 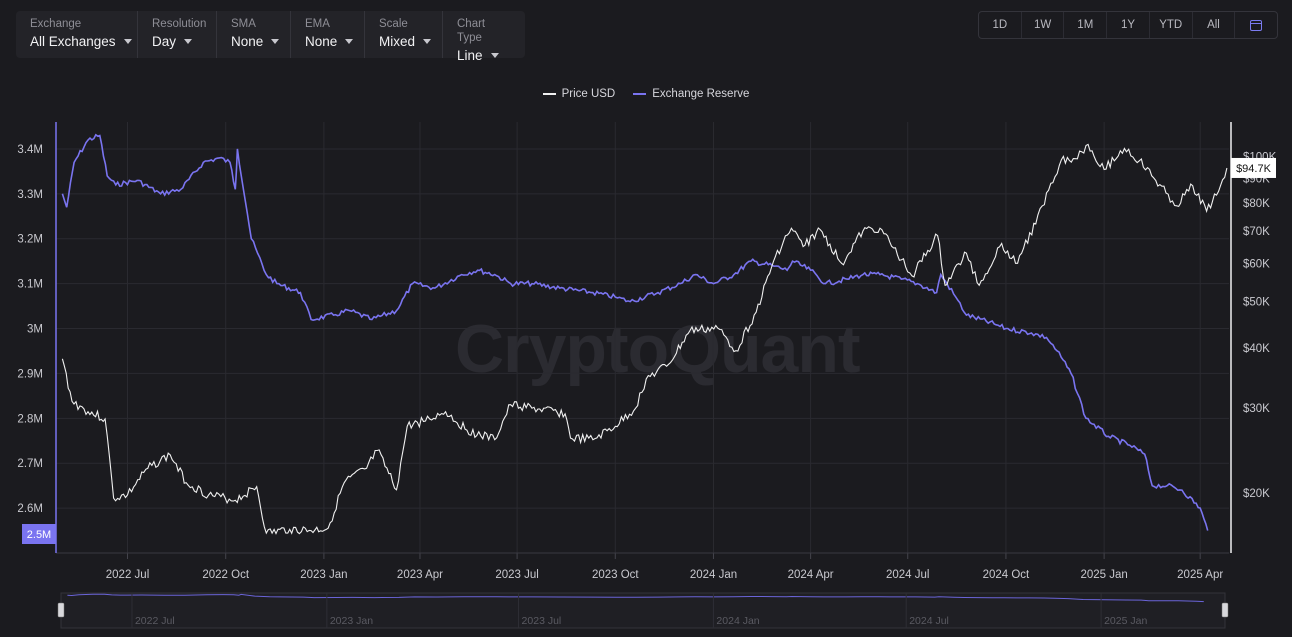 I want to click on left-axis-tick: 2.6M, so click(x=30, y=509).